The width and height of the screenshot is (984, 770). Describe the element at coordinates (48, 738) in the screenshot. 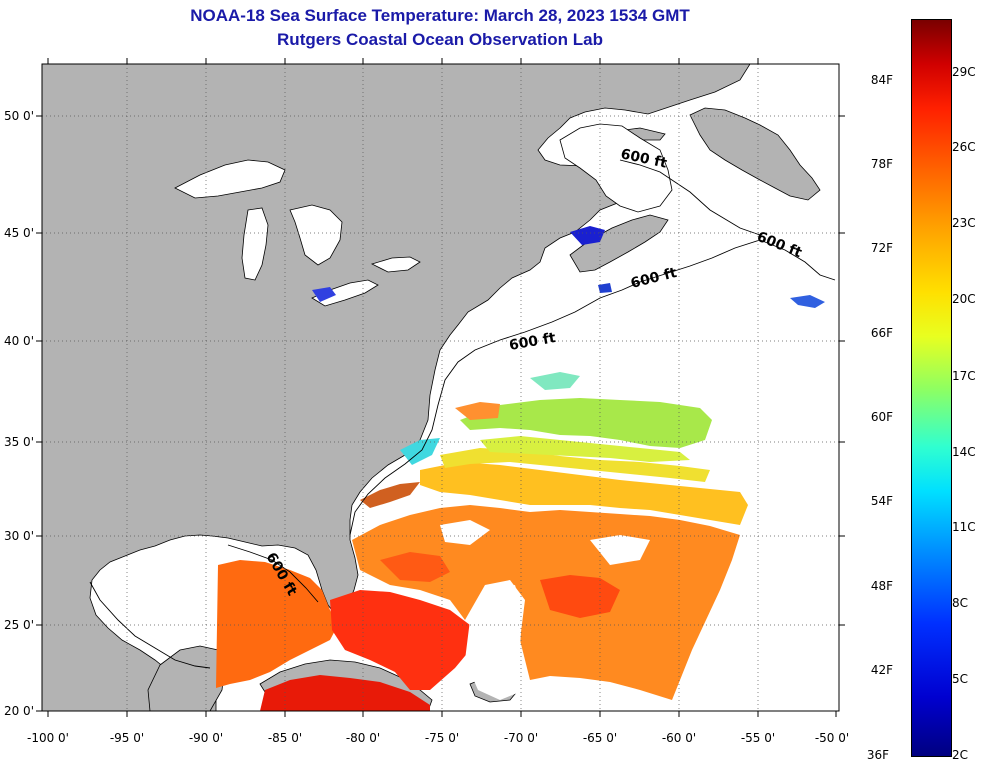

I see `lon-label: -100 0'` at that location.